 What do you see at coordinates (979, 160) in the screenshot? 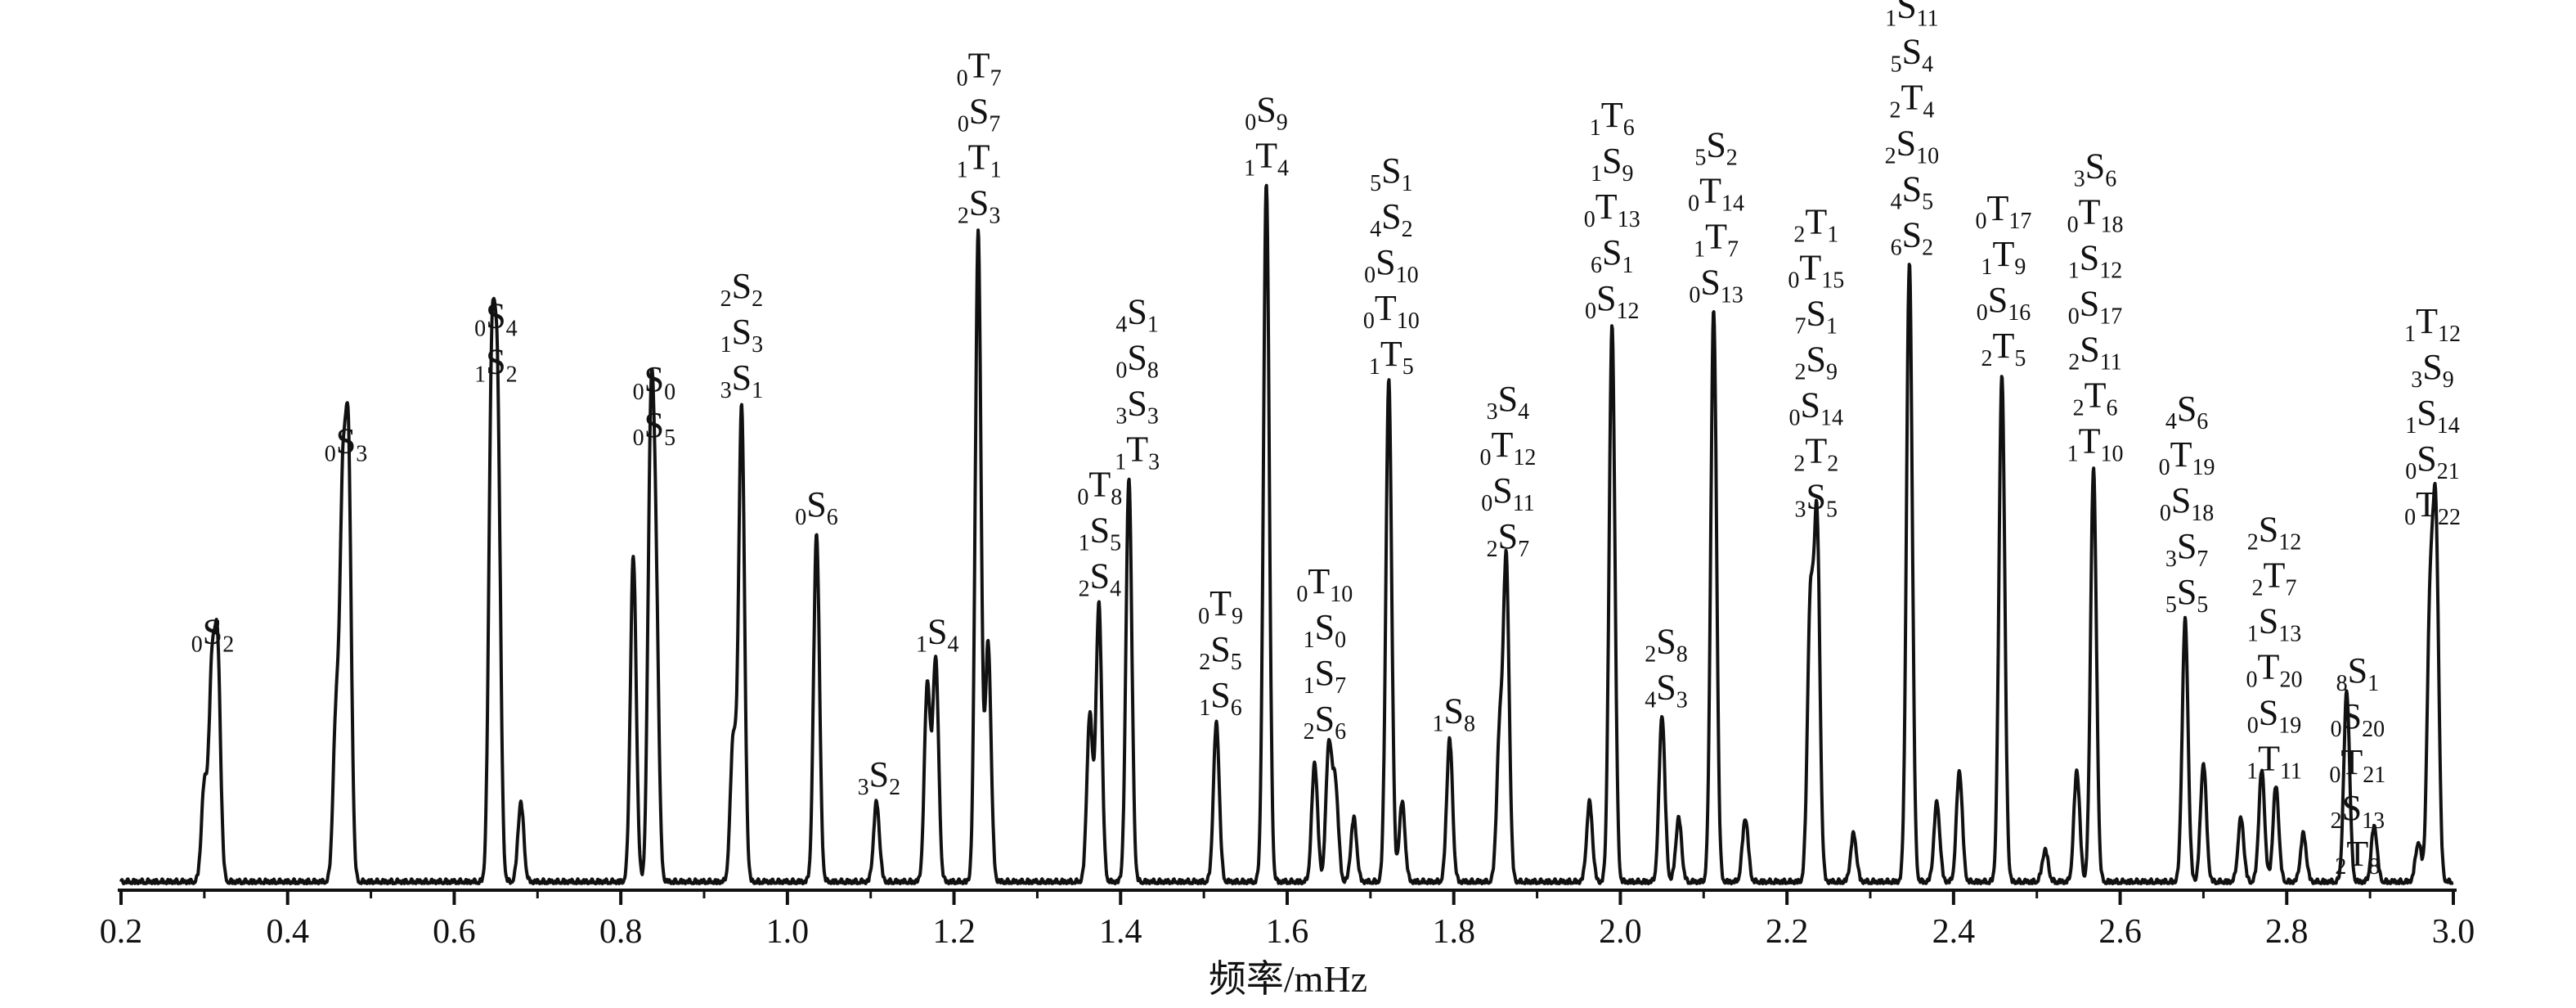
I see `mode-label: 1T1` at bounding box center [979, 160].